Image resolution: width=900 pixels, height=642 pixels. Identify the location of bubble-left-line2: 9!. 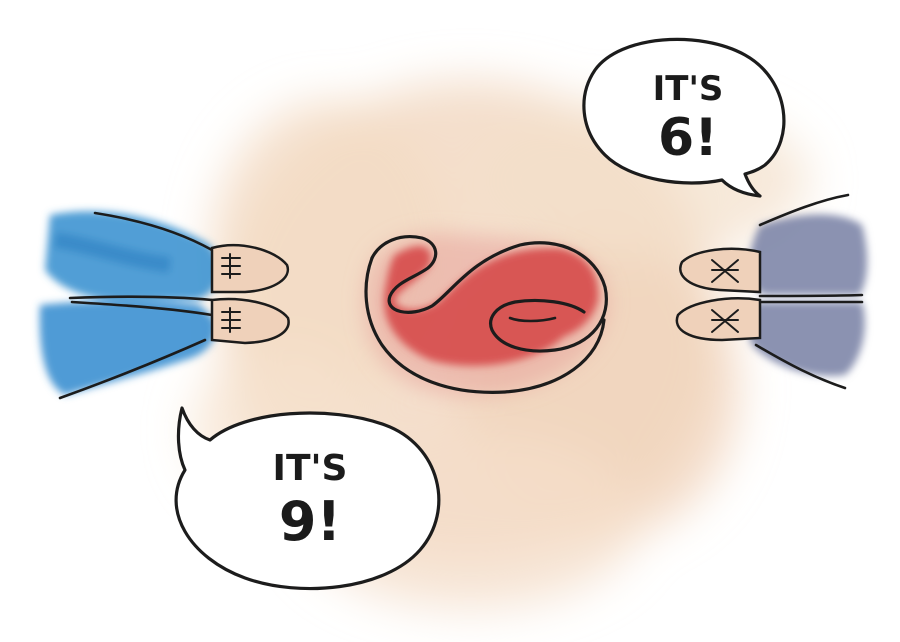
(310, 521).